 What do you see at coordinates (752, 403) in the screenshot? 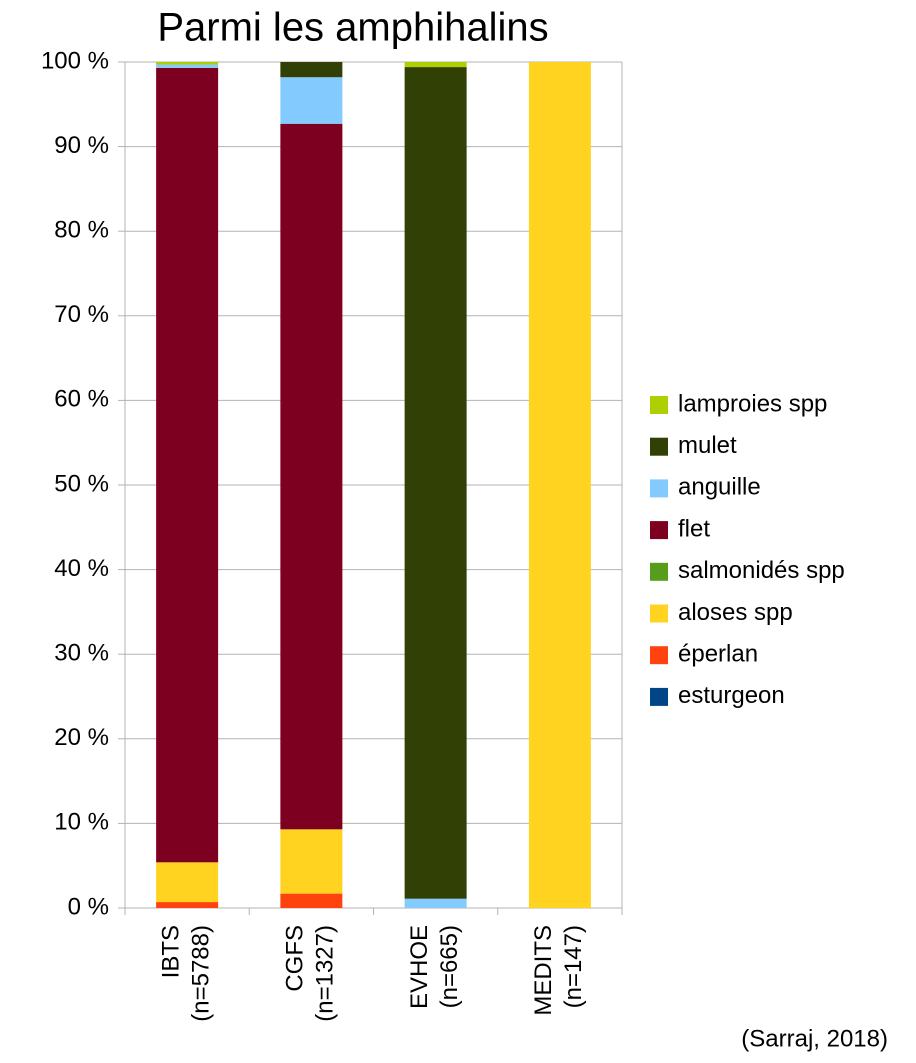
I see `legend-label: lamproies spp` at bounding box center [752, 403].